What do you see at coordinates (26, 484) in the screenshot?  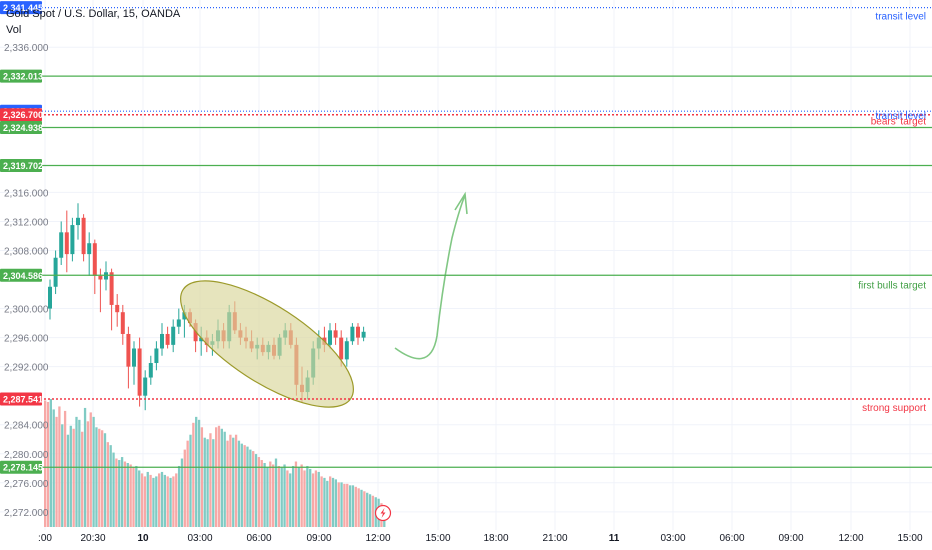 I see `y-tick-label: 2,276.000` at bounding box center [26, 484].